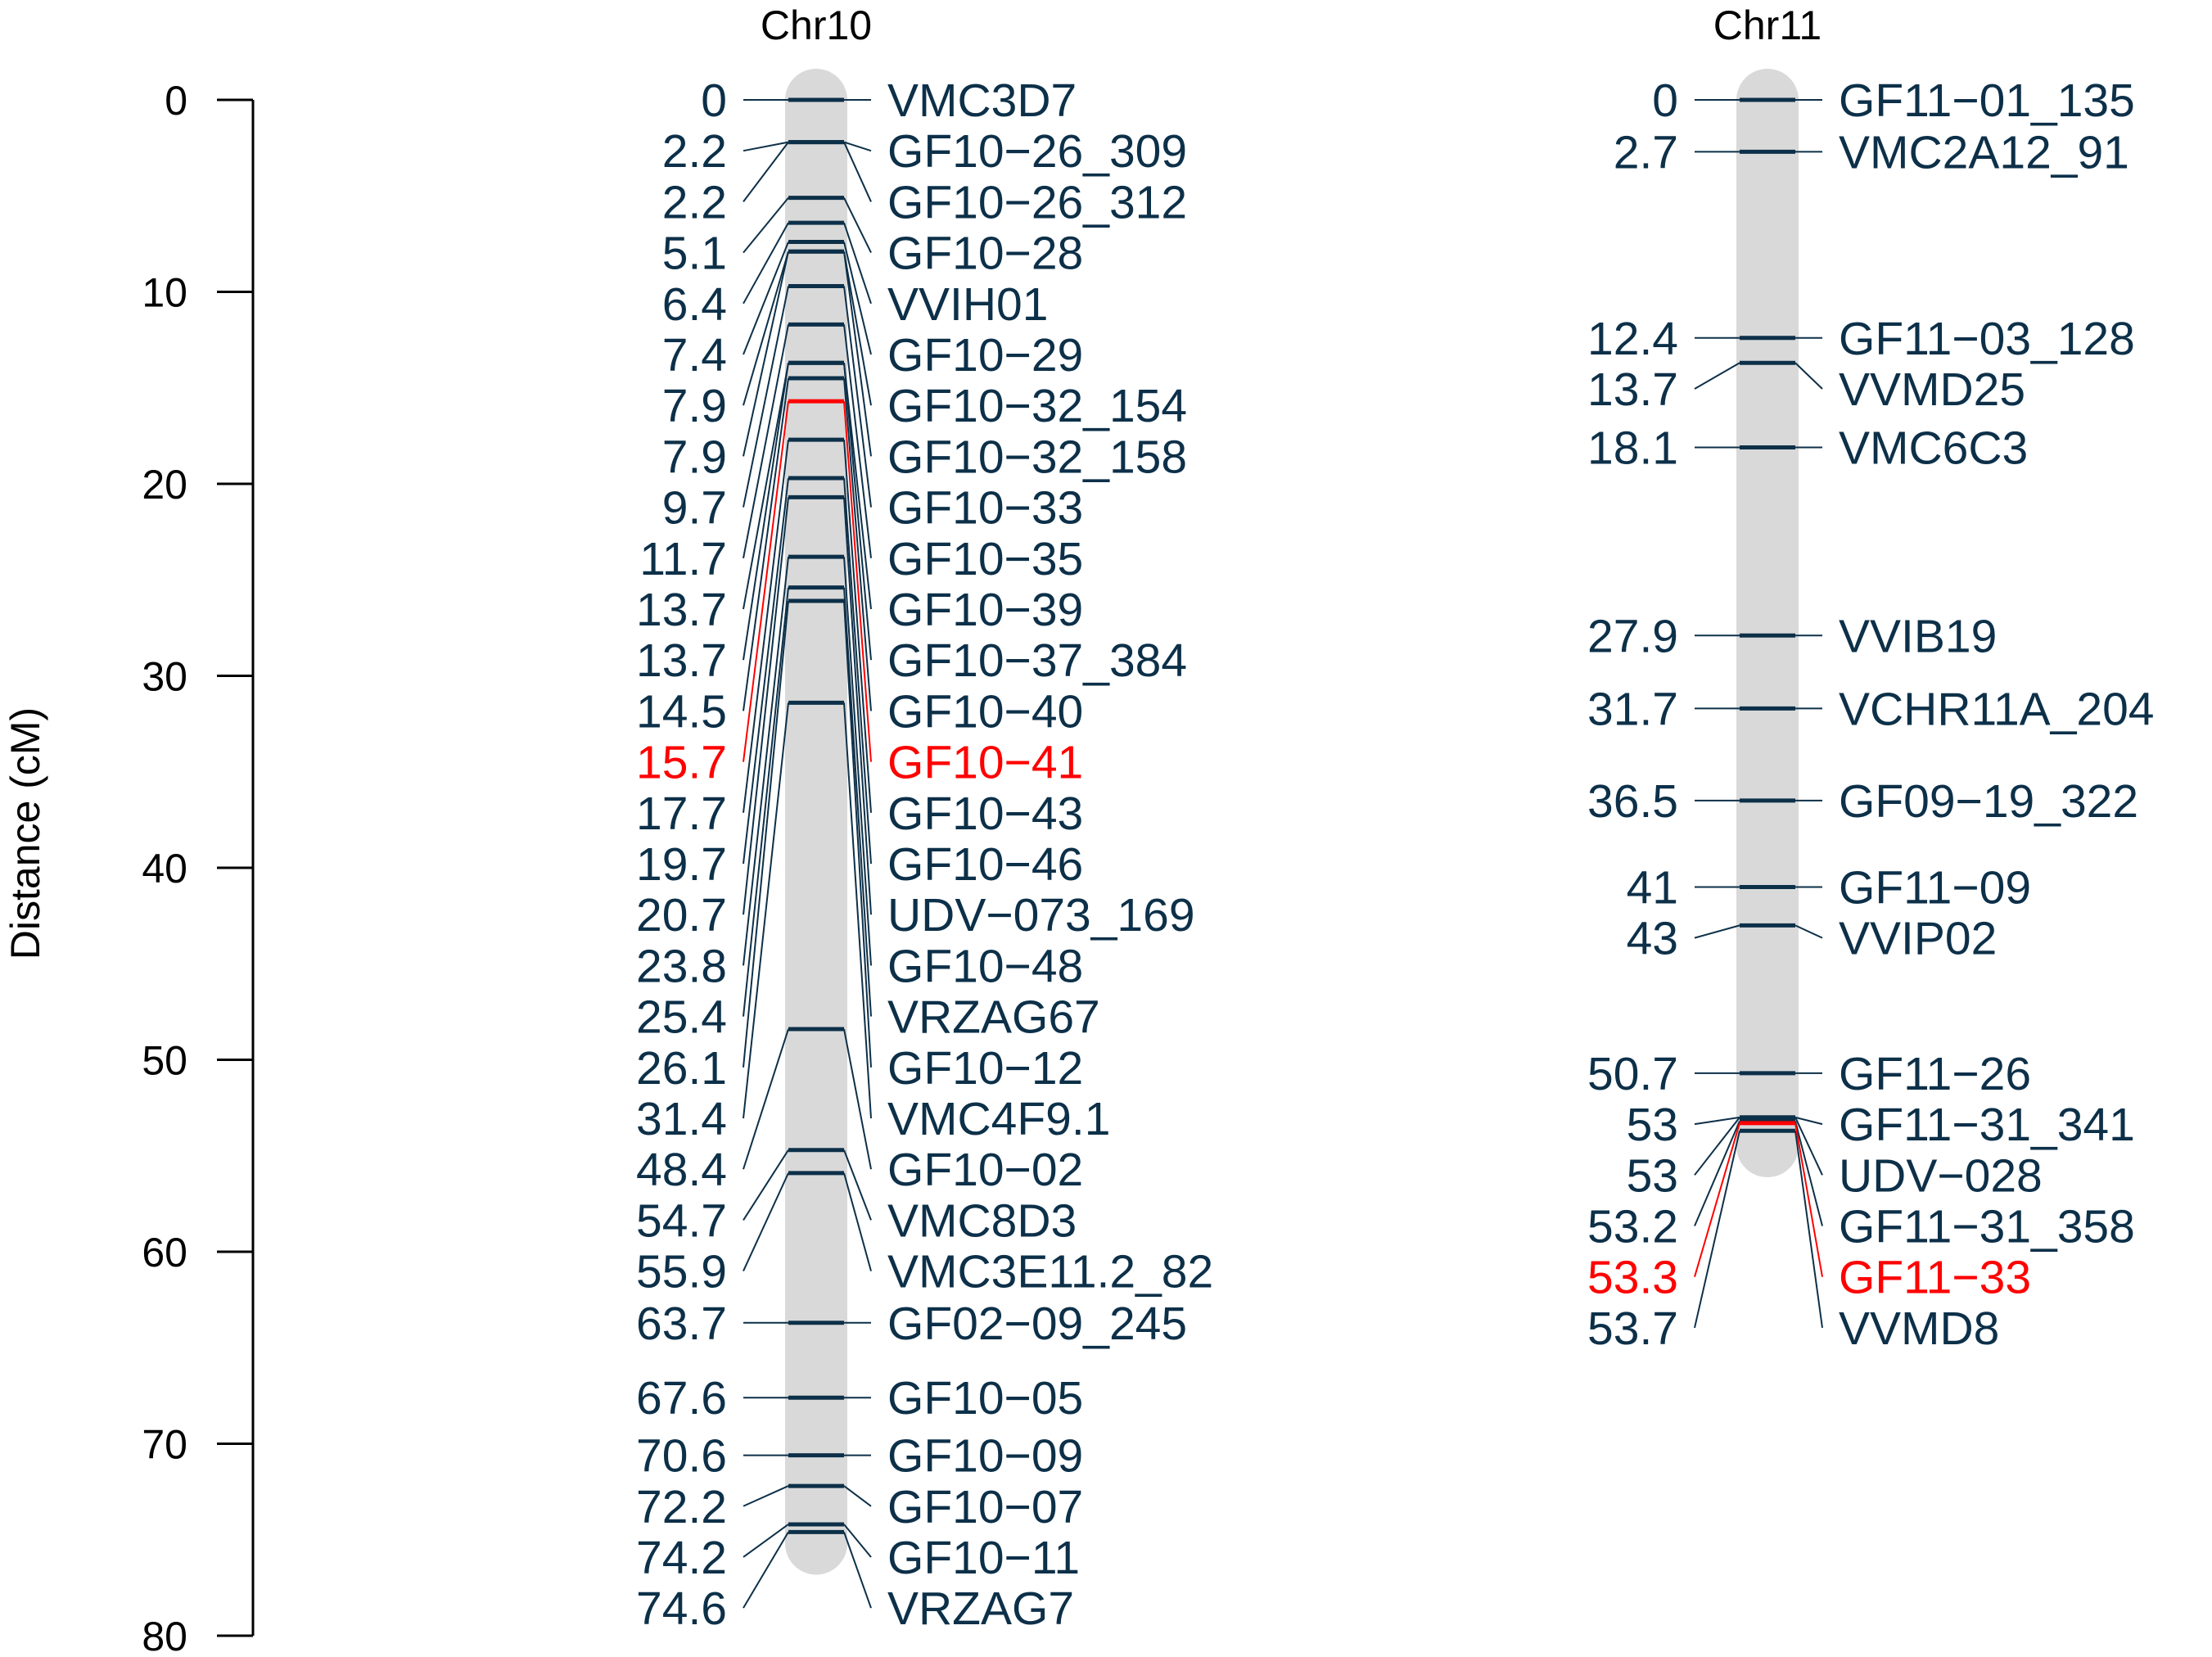 Image resolution: width=2212 pixels, height=1657 pixels. Describe the element at coordinates (925, 184) in the screenshot. I see `marker: 2.2 GF10−26_312` at that location.